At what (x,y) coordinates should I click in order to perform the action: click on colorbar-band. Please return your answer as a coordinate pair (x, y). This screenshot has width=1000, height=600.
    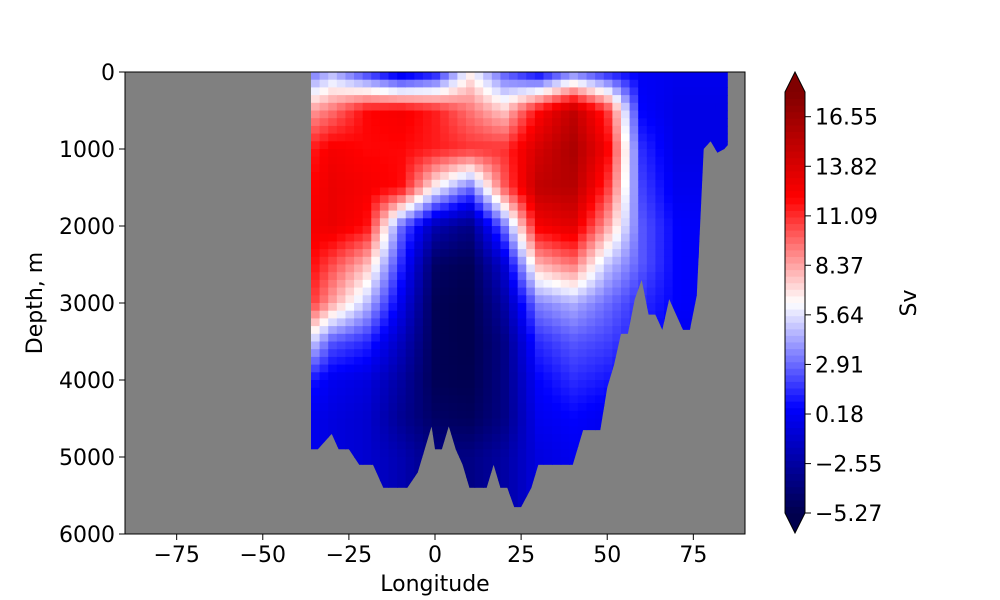
    Looking at the image, I should click on (795, 181).